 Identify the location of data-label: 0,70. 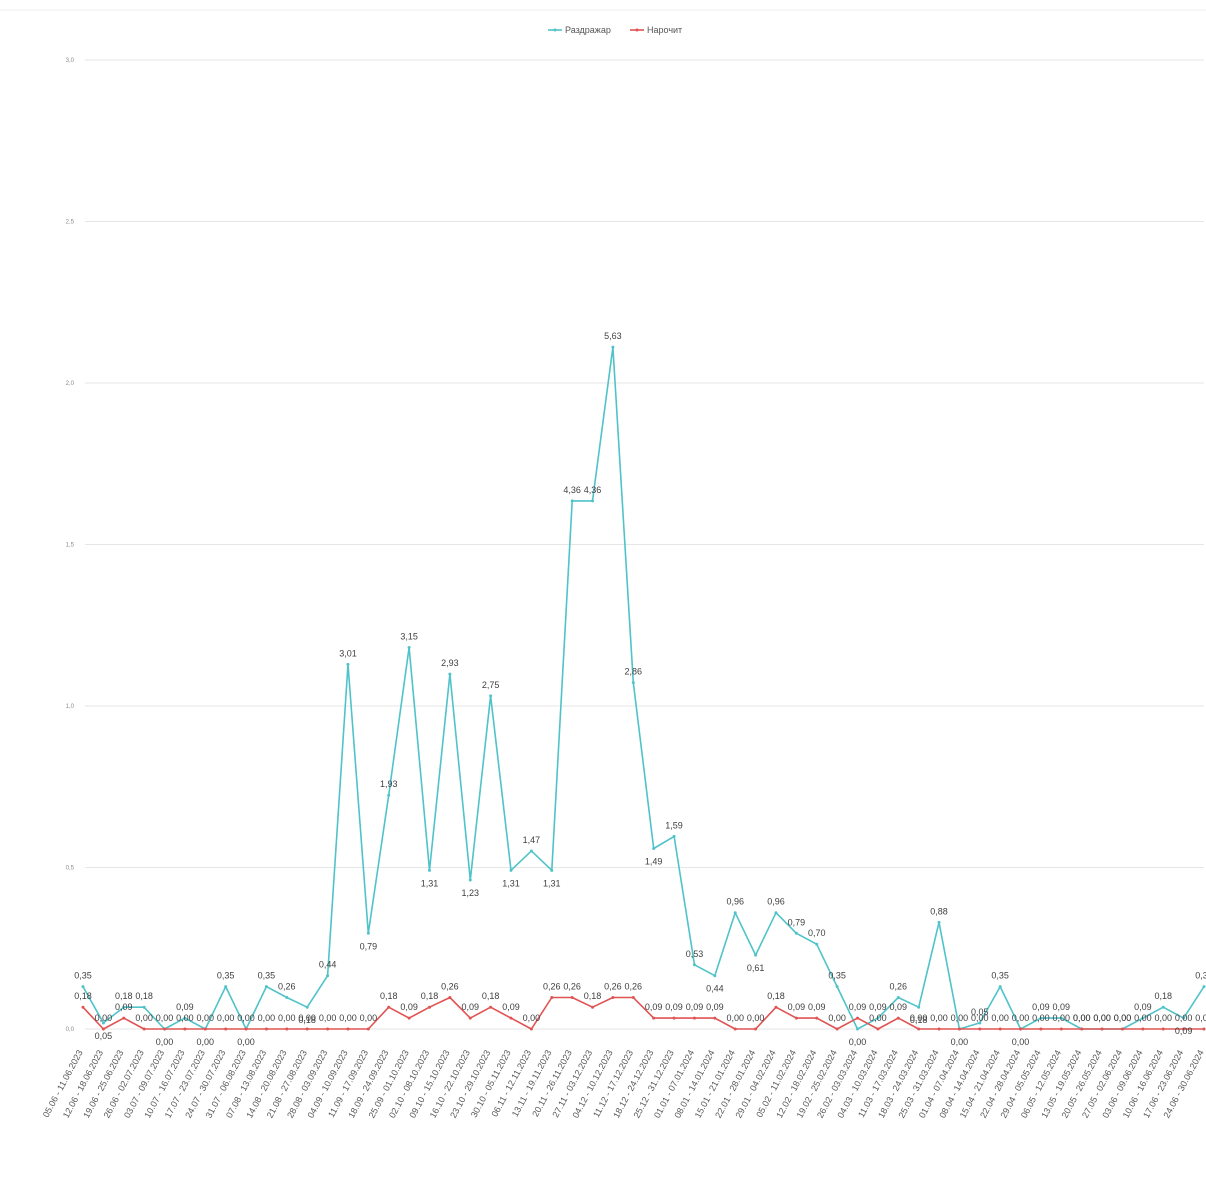
(817, 933).